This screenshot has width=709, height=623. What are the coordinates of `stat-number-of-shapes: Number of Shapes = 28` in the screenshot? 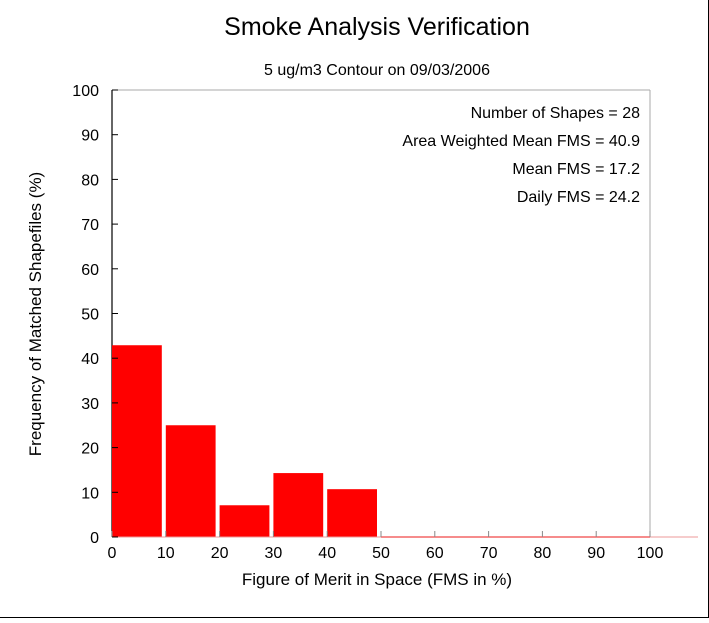 It's located at (556, 113).